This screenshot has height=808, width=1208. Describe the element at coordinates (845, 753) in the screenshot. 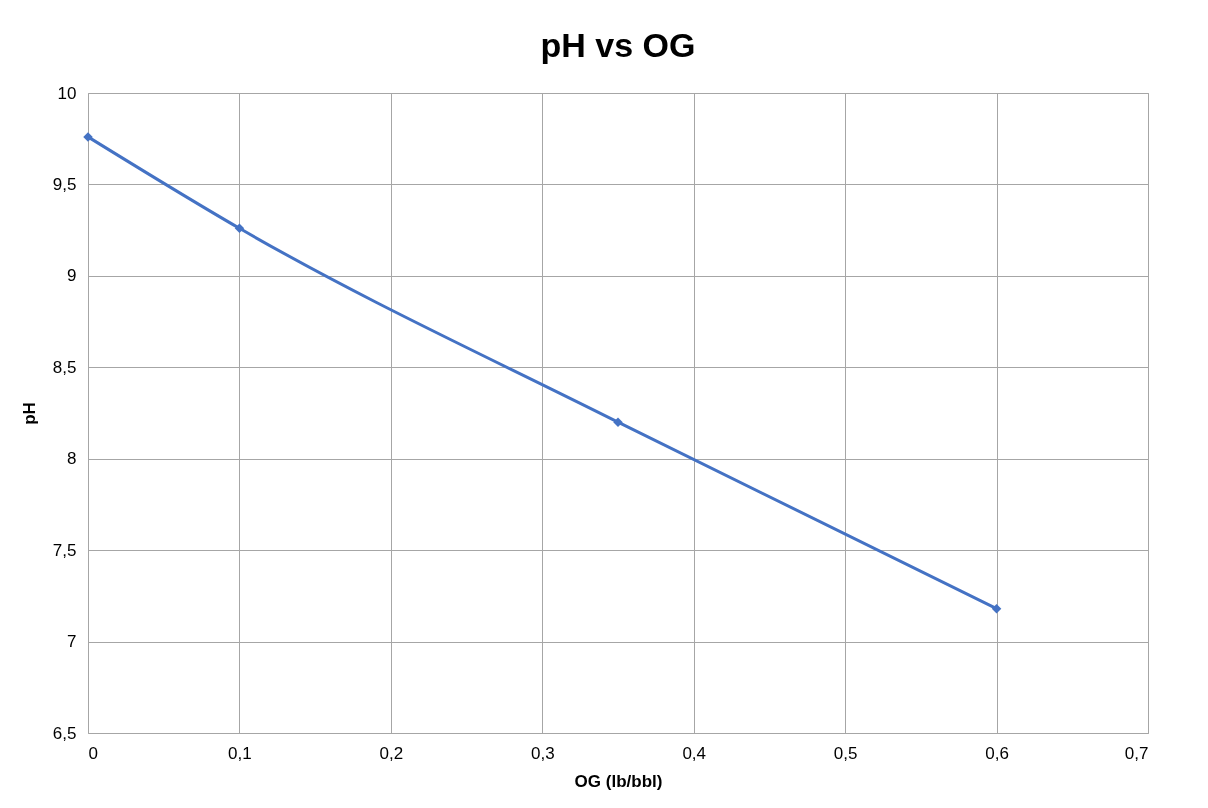

I see `x-tick-label: 0,5` at that location.